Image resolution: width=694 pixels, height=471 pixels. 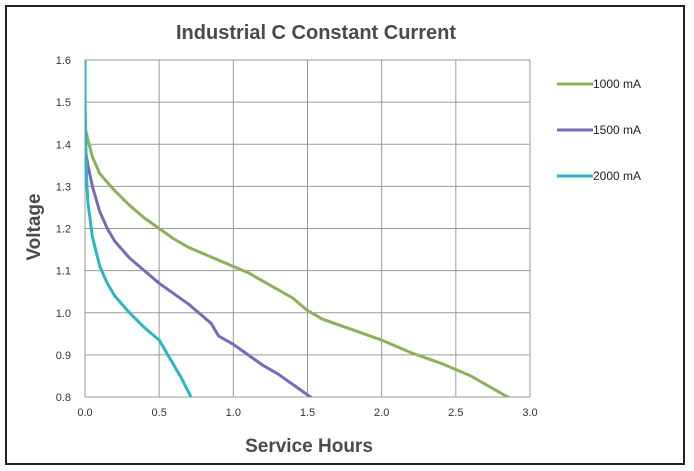 What do you see at coordinates (233, 413) in the screenshot?
I see `x-tick-label: 1.0` at bounding box center [233, 413].